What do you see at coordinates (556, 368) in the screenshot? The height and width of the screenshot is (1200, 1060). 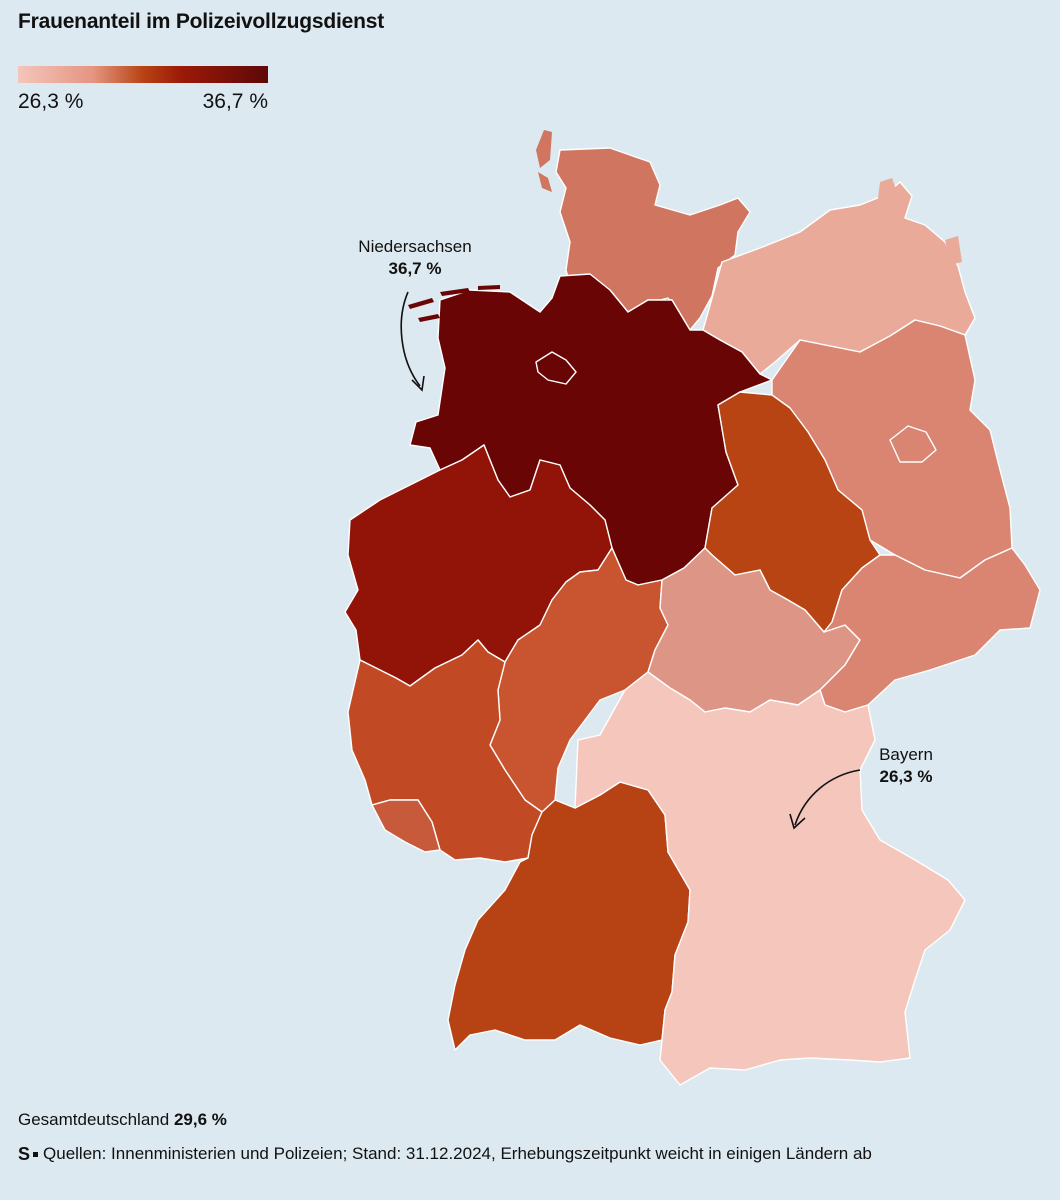 I see `state-bremen` at bounding box center [556, 368].